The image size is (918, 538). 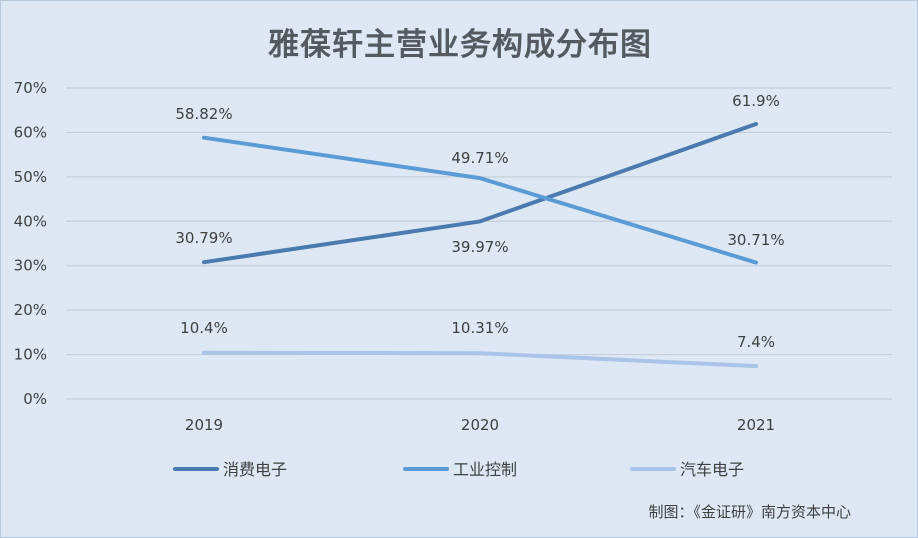 I want to click on data-label: 58.82%, so click(x=203, y=114).